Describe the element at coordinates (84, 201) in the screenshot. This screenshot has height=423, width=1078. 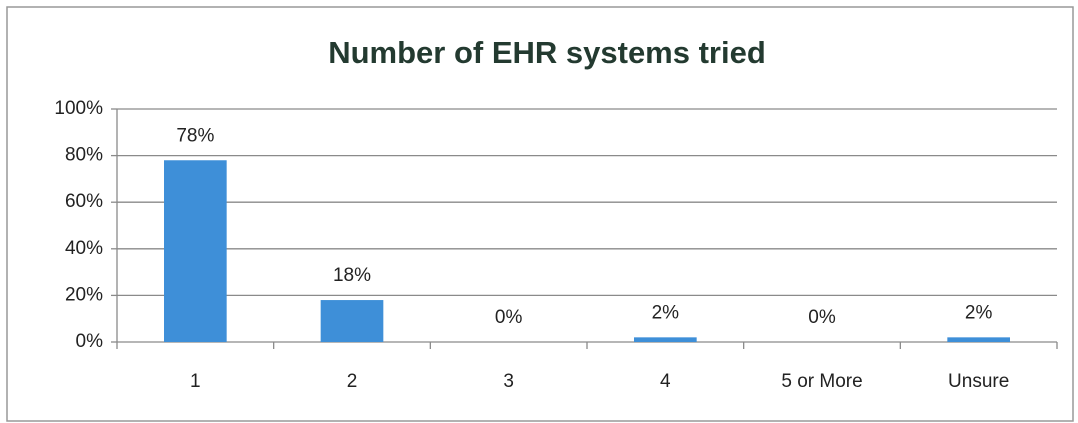
I see `y-tick-label: 60%` at that location.